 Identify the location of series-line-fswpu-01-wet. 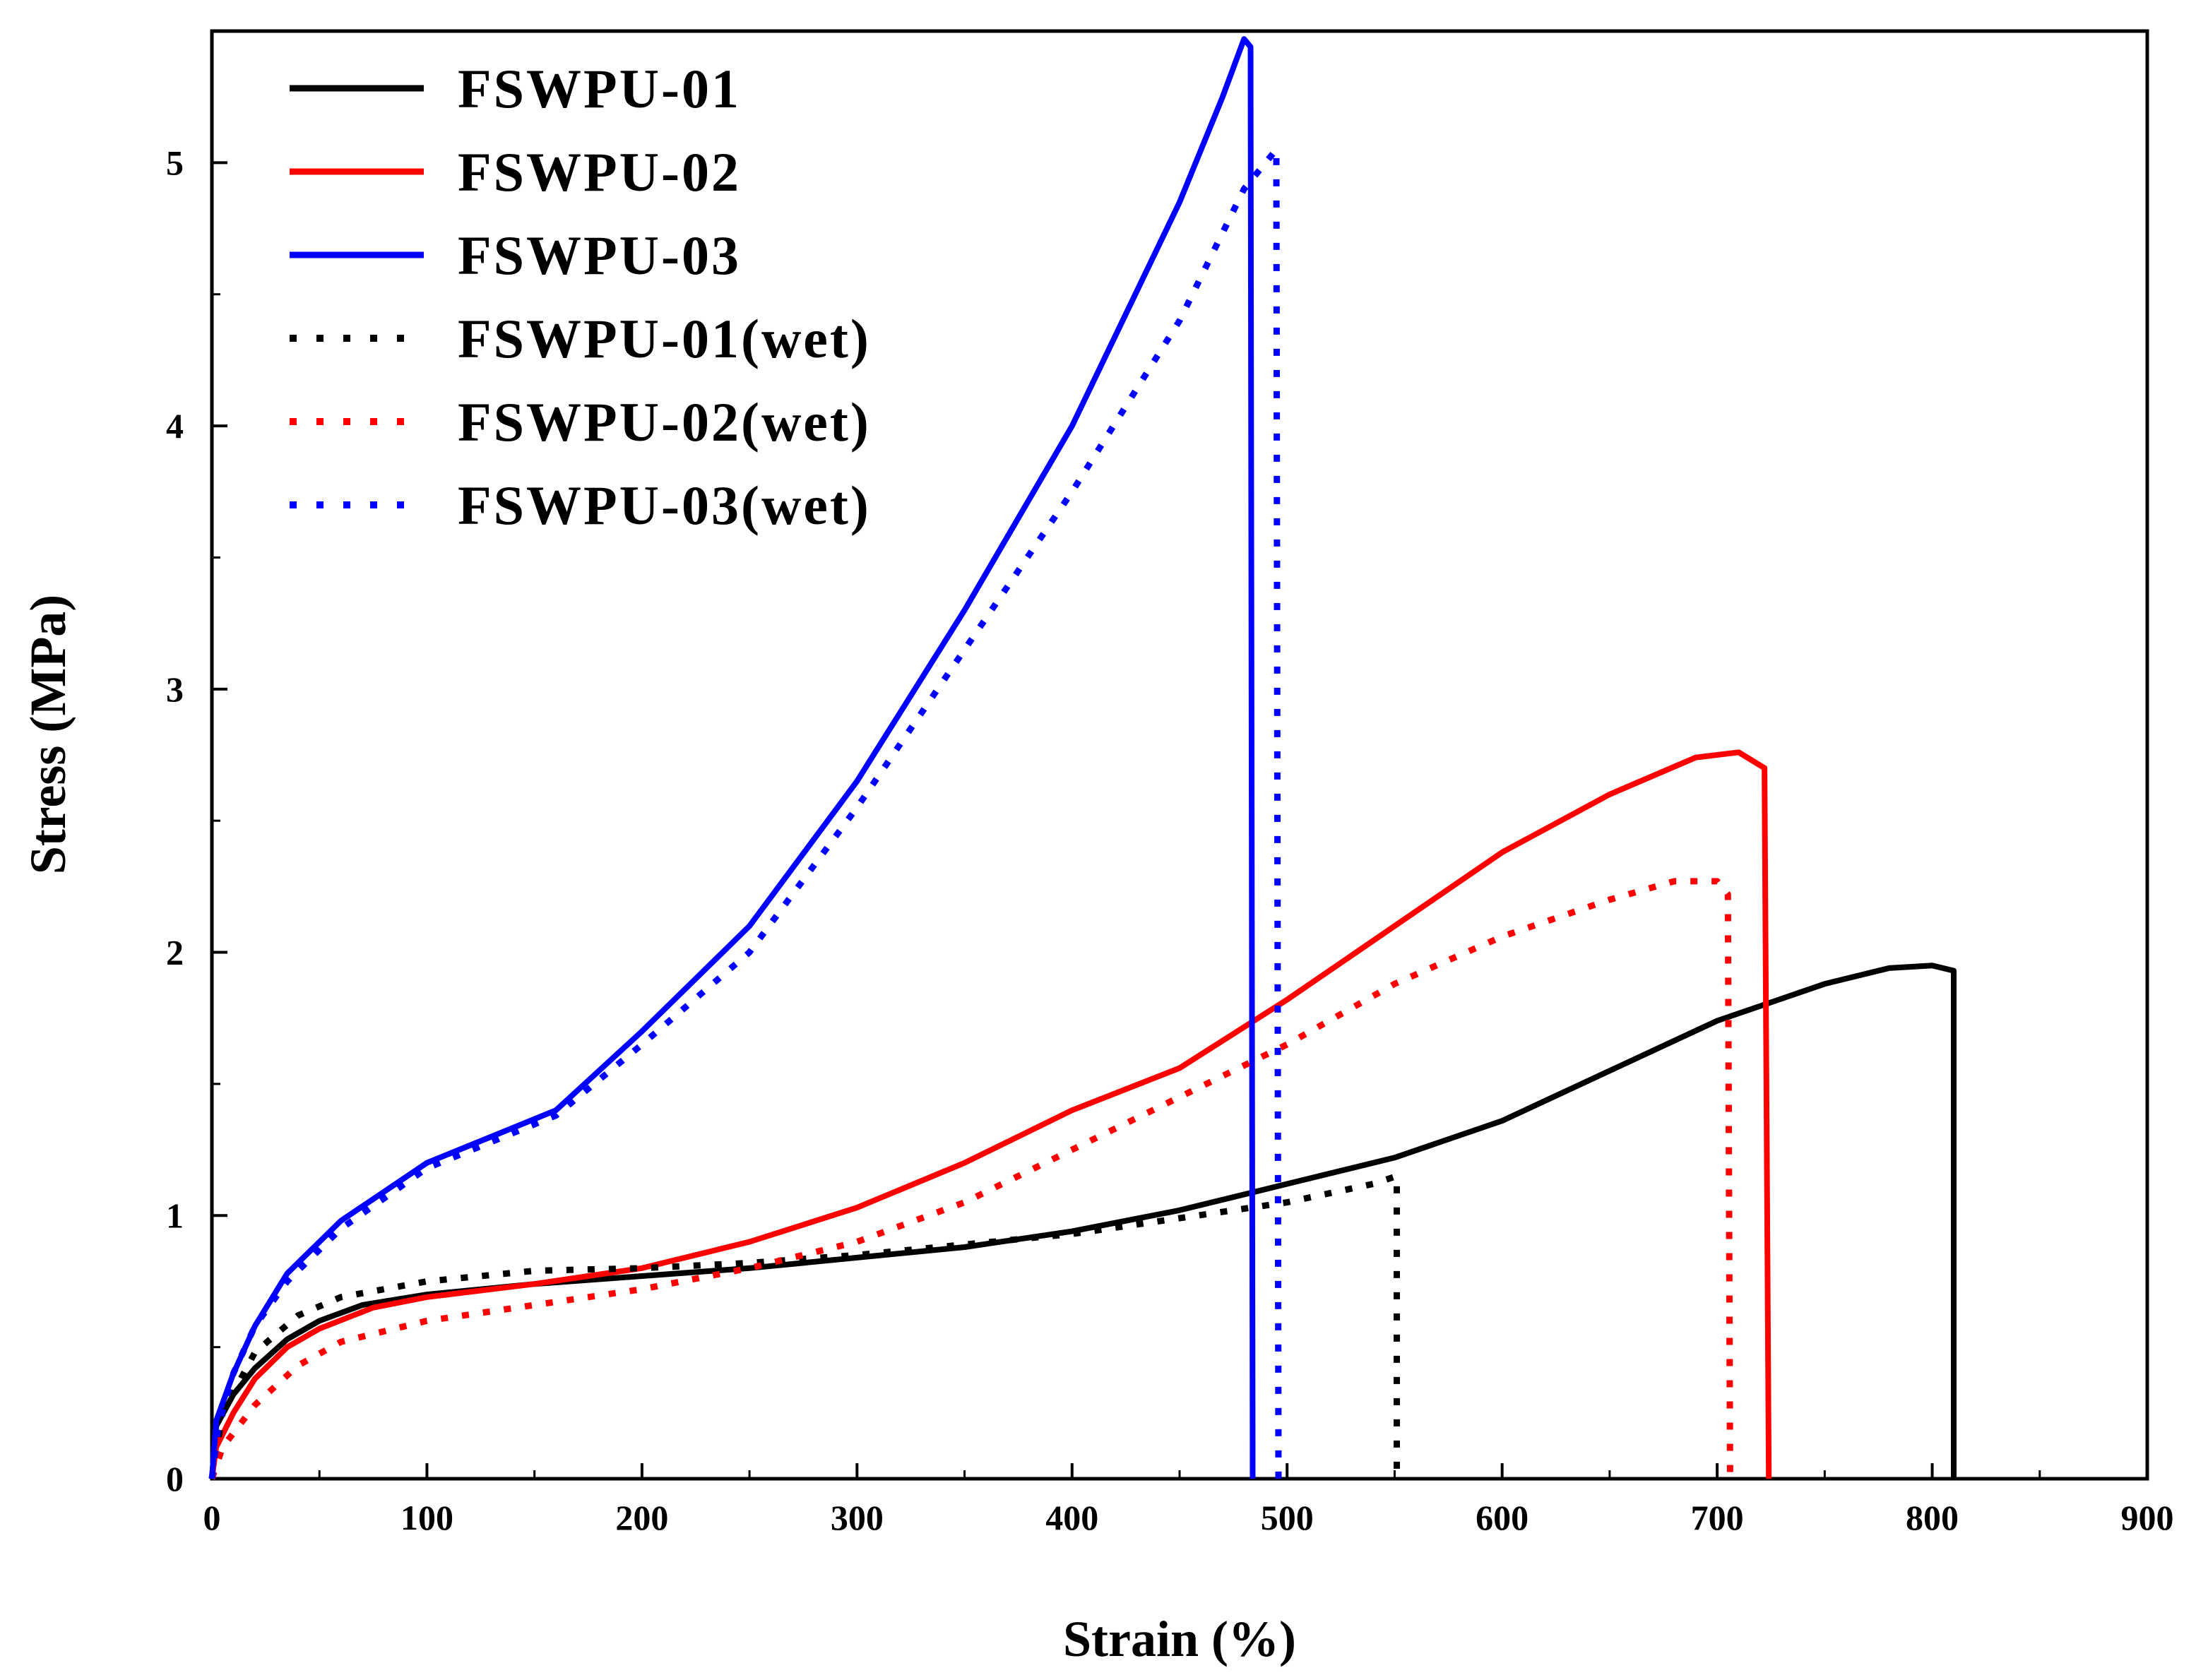
(804, 1326).